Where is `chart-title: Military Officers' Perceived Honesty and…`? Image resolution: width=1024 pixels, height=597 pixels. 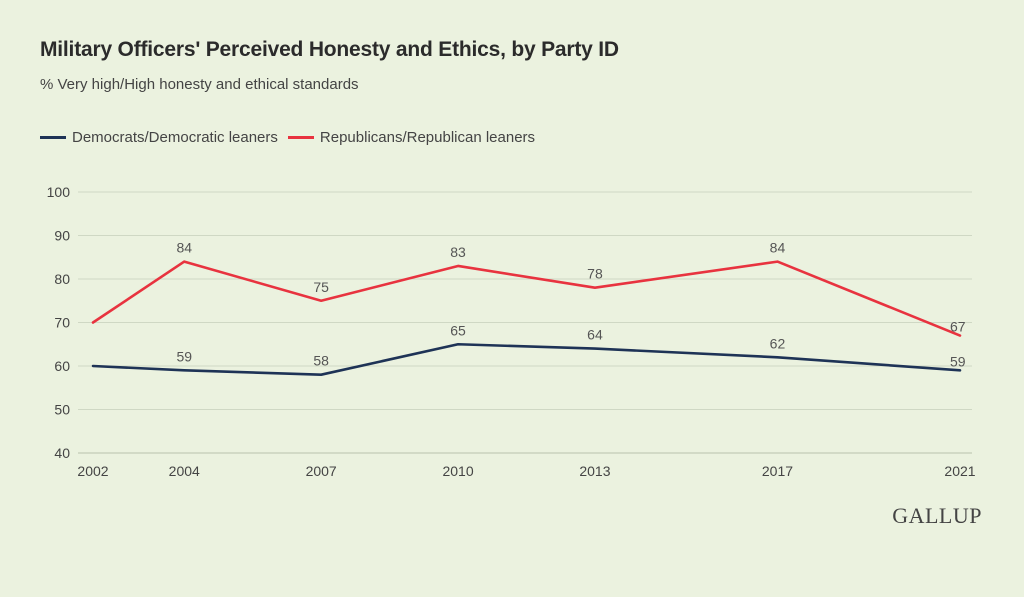
chart-title: Military Officers' Perceived Honesty and… is located at coordinates (329, 49).